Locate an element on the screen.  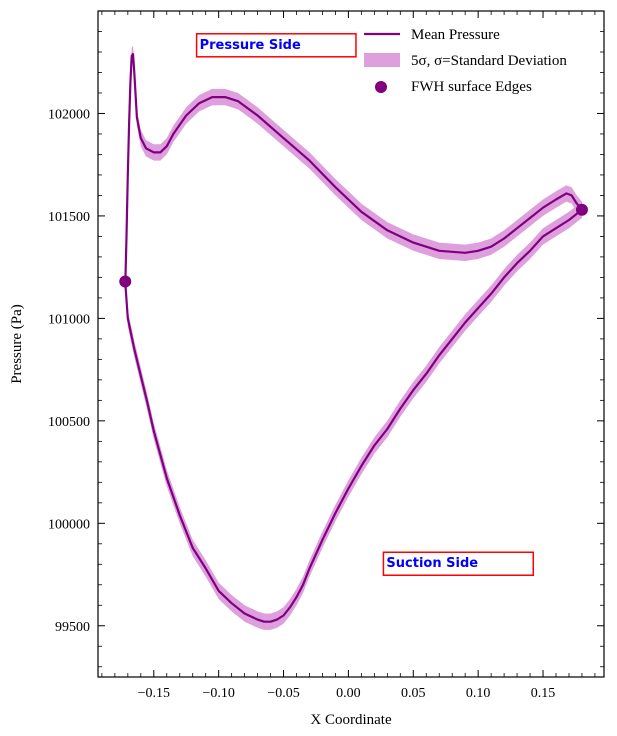
legend-item-1: Mean Pressure is located at coordinates (432, 35).